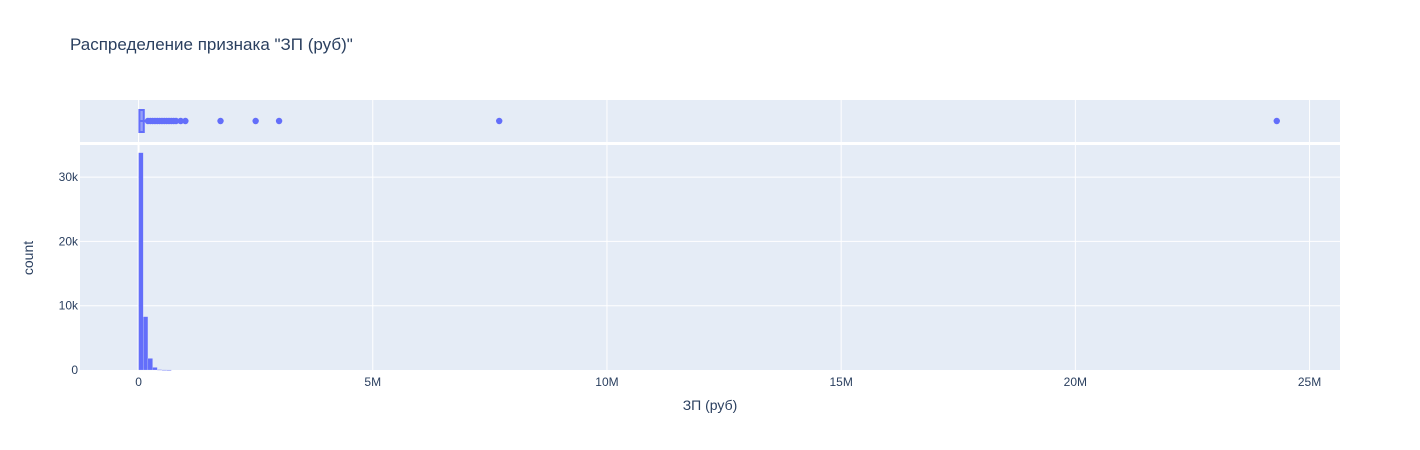  Describe the element at coordinates (141, 121) in the screenshot. I see `box-iqr` at that location.